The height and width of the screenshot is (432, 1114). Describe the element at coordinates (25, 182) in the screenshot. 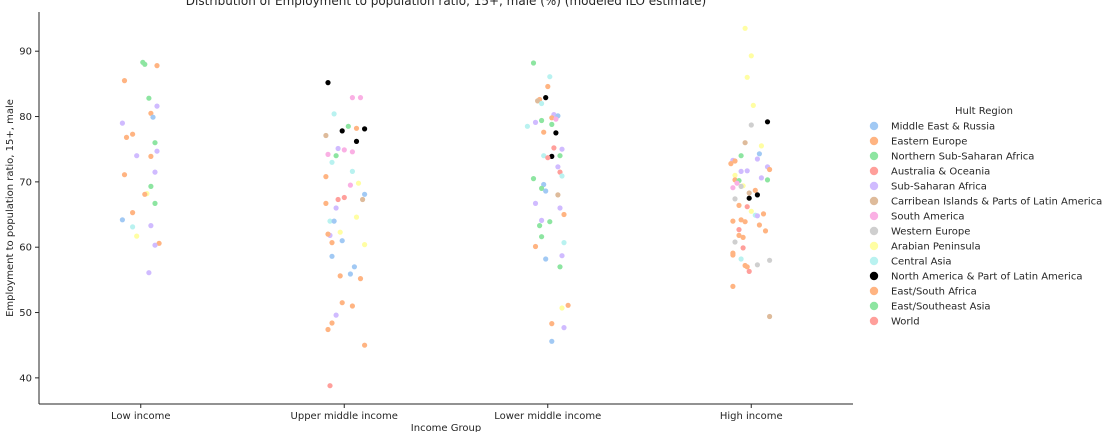

I see `y-tick-label: 70` at that location.